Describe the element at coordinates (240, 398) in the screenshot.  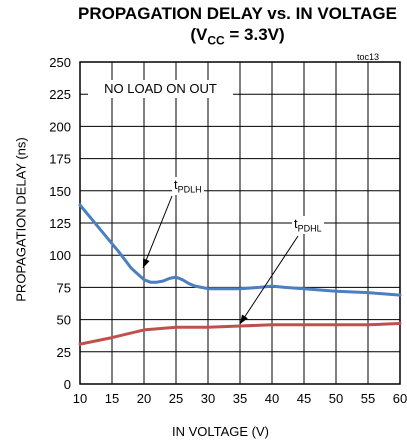
I see `x-tick-label: 35` at that location.